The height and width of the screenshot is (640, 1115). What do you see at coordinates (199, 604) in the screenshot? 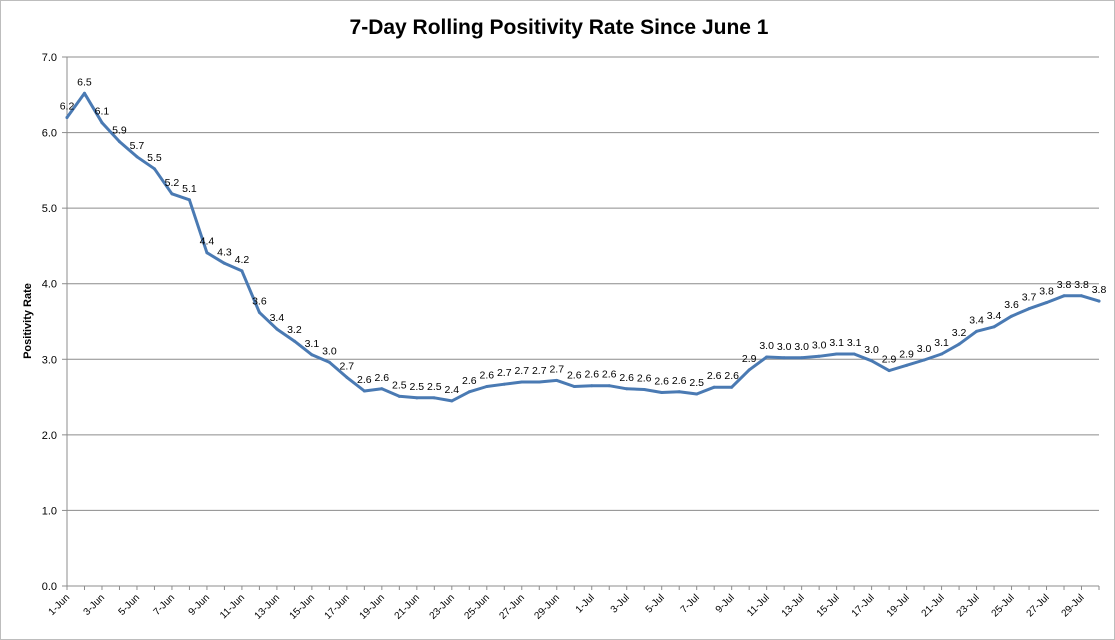
I see `x-tick-label: 9-Jun` at bounding box center [199, 604].